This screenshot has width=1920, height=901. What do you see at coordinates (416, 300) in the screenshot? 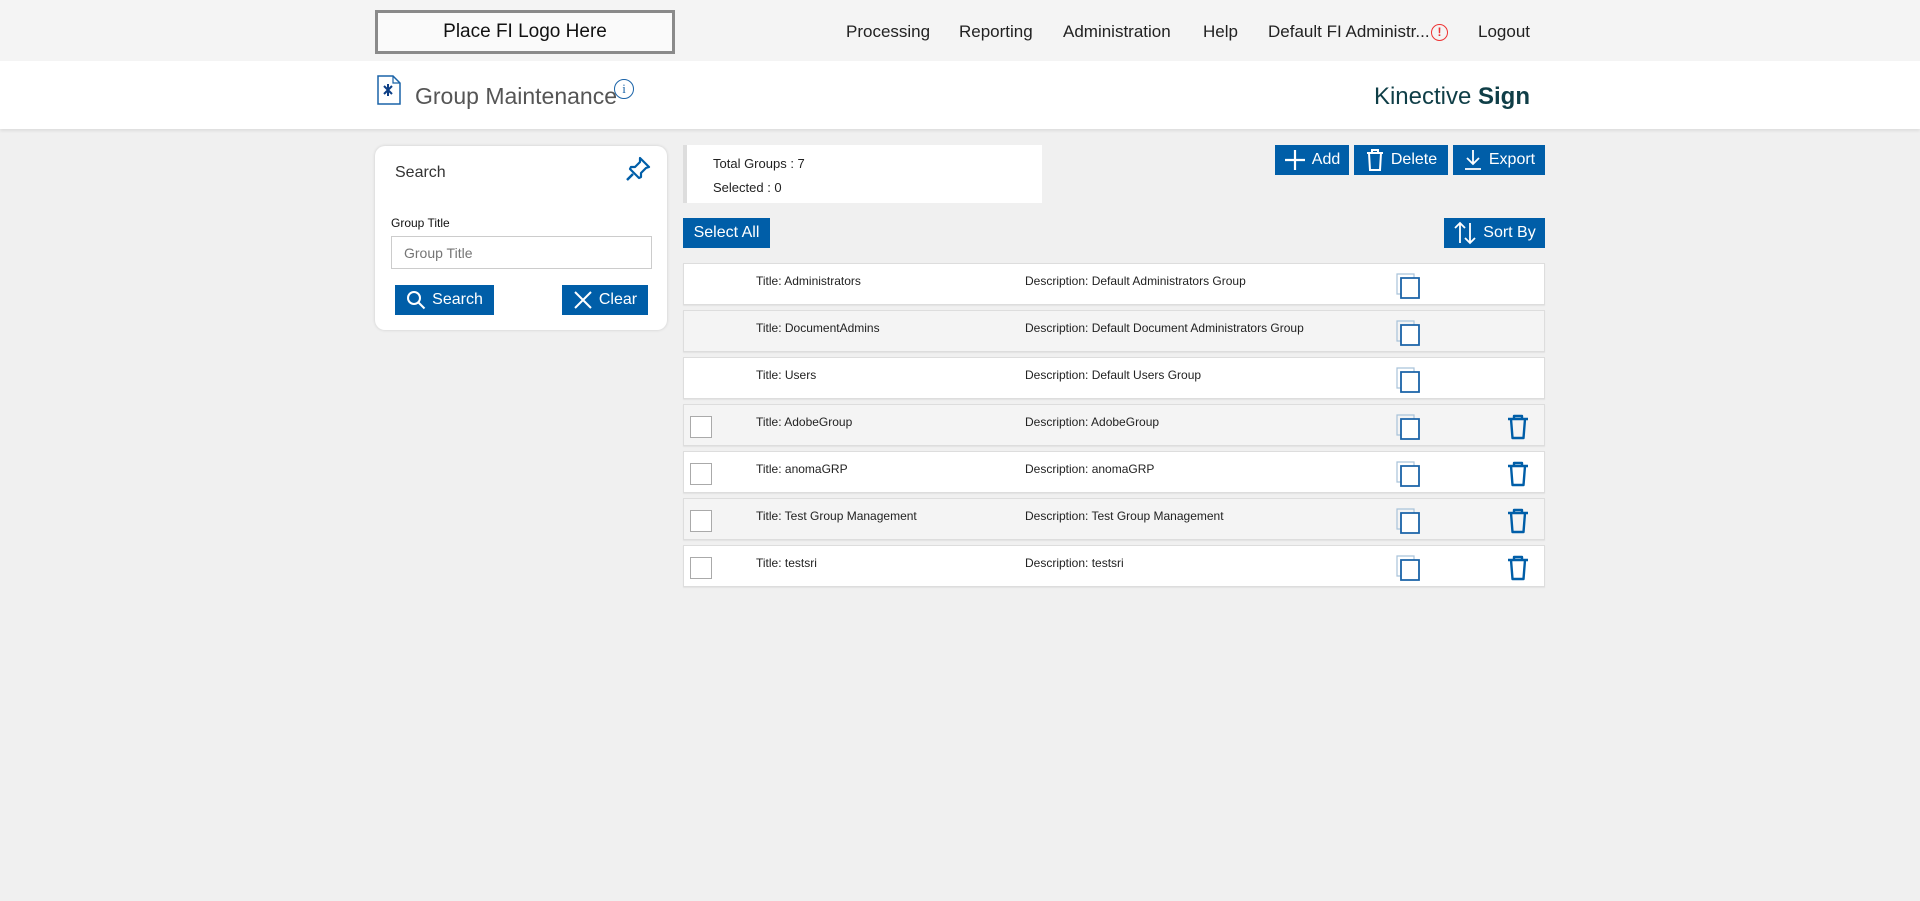
I see `search-icon` at bounding box center [416, 300].